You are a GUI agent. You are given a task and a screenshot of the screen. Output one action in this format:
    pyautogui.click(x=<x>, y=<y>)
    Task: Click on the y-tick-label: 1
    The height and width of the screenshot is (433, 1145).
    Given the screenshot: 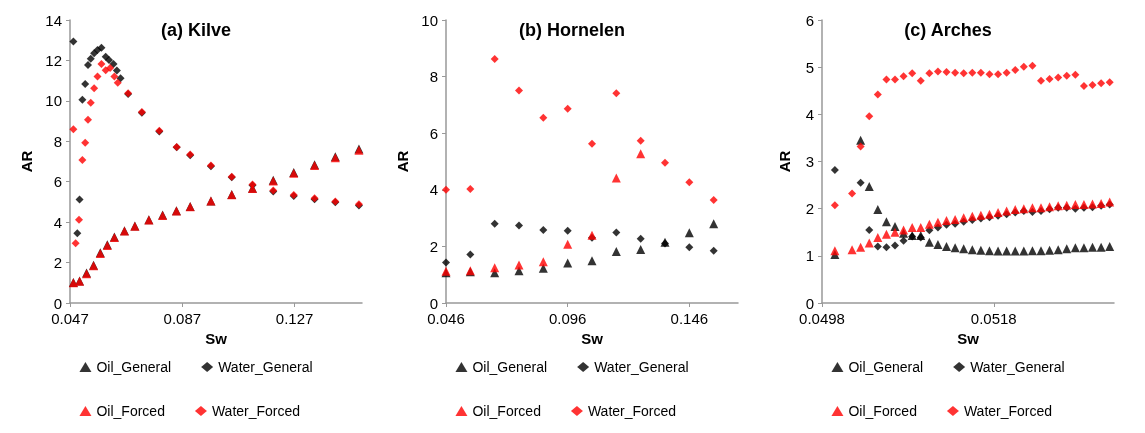 What is the action you would take?
    pyautogui.click(x=809, y=256)
    